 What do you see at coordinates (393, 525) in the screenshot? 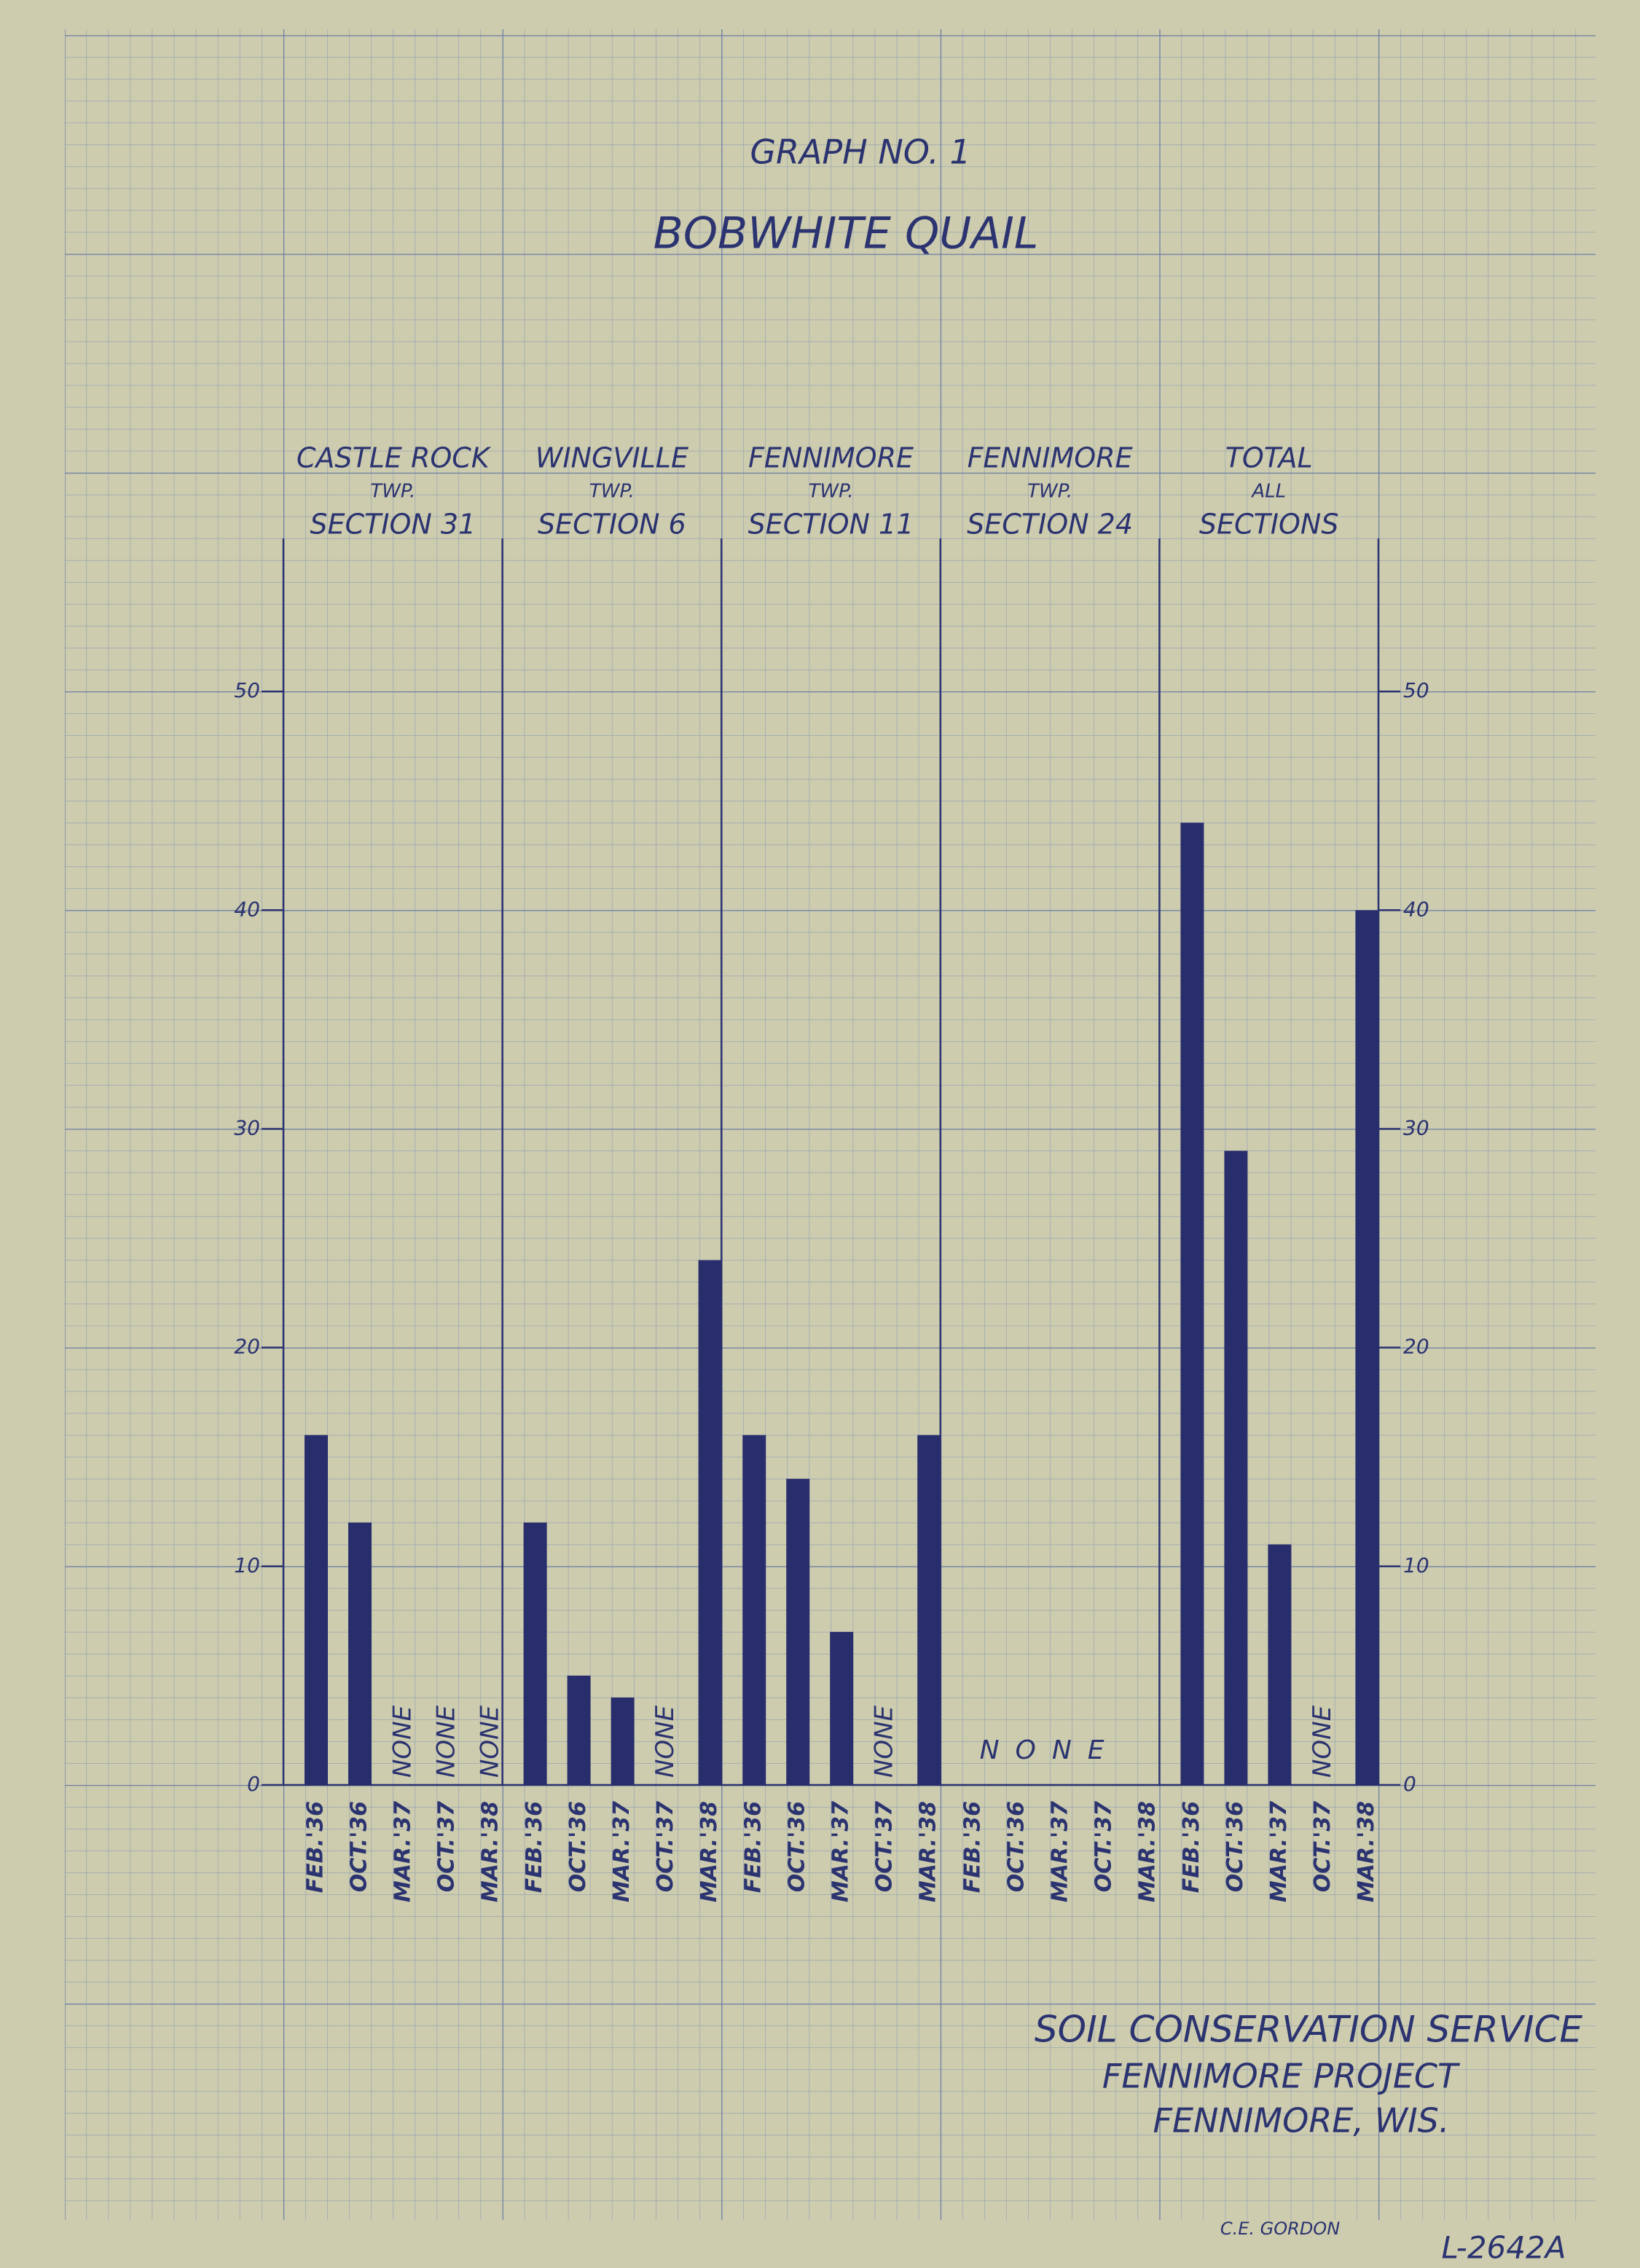
I see `group-label: SECTION 31` at bounding box center [393, 525].